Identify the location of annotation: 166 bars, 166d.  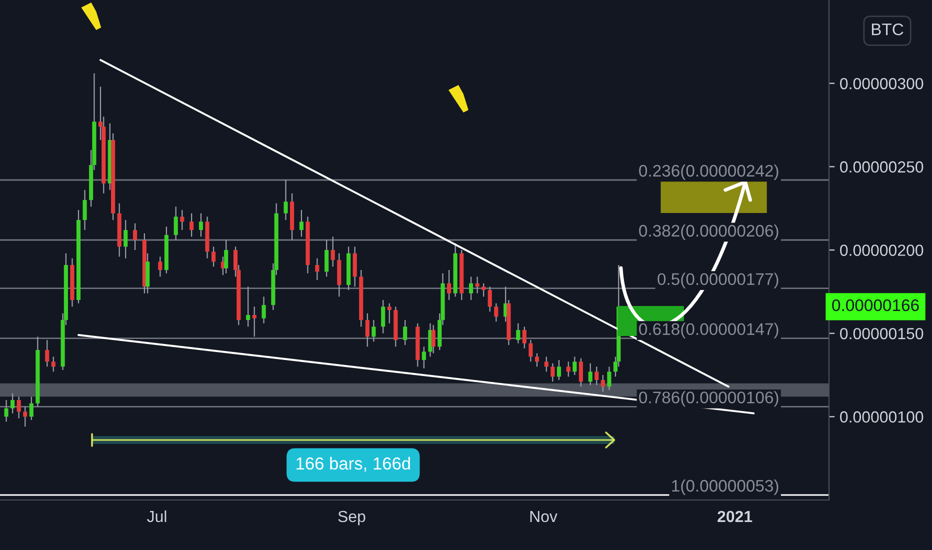
(353, 464).